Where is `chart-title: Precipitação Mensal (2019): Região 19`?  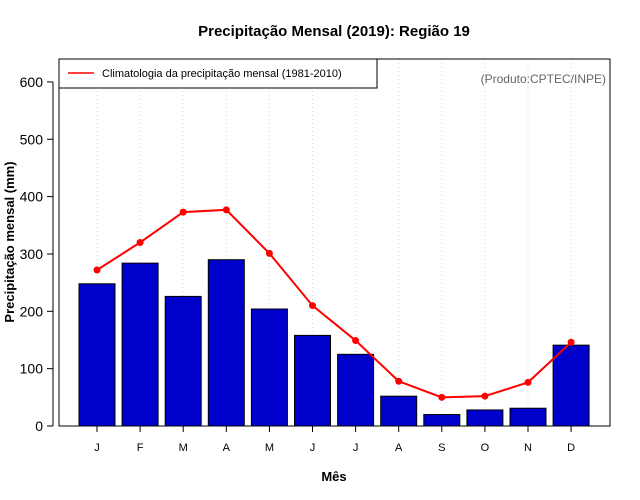
chart-title: Precipitação Mensal (2019): Região 19 is located at coordinates (334, 31).